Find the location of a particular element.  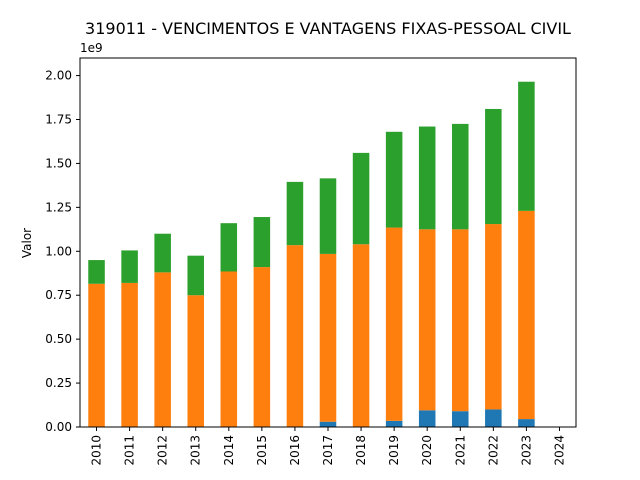

bar-segment-2014-s2 is located at coordinates (229, 349).